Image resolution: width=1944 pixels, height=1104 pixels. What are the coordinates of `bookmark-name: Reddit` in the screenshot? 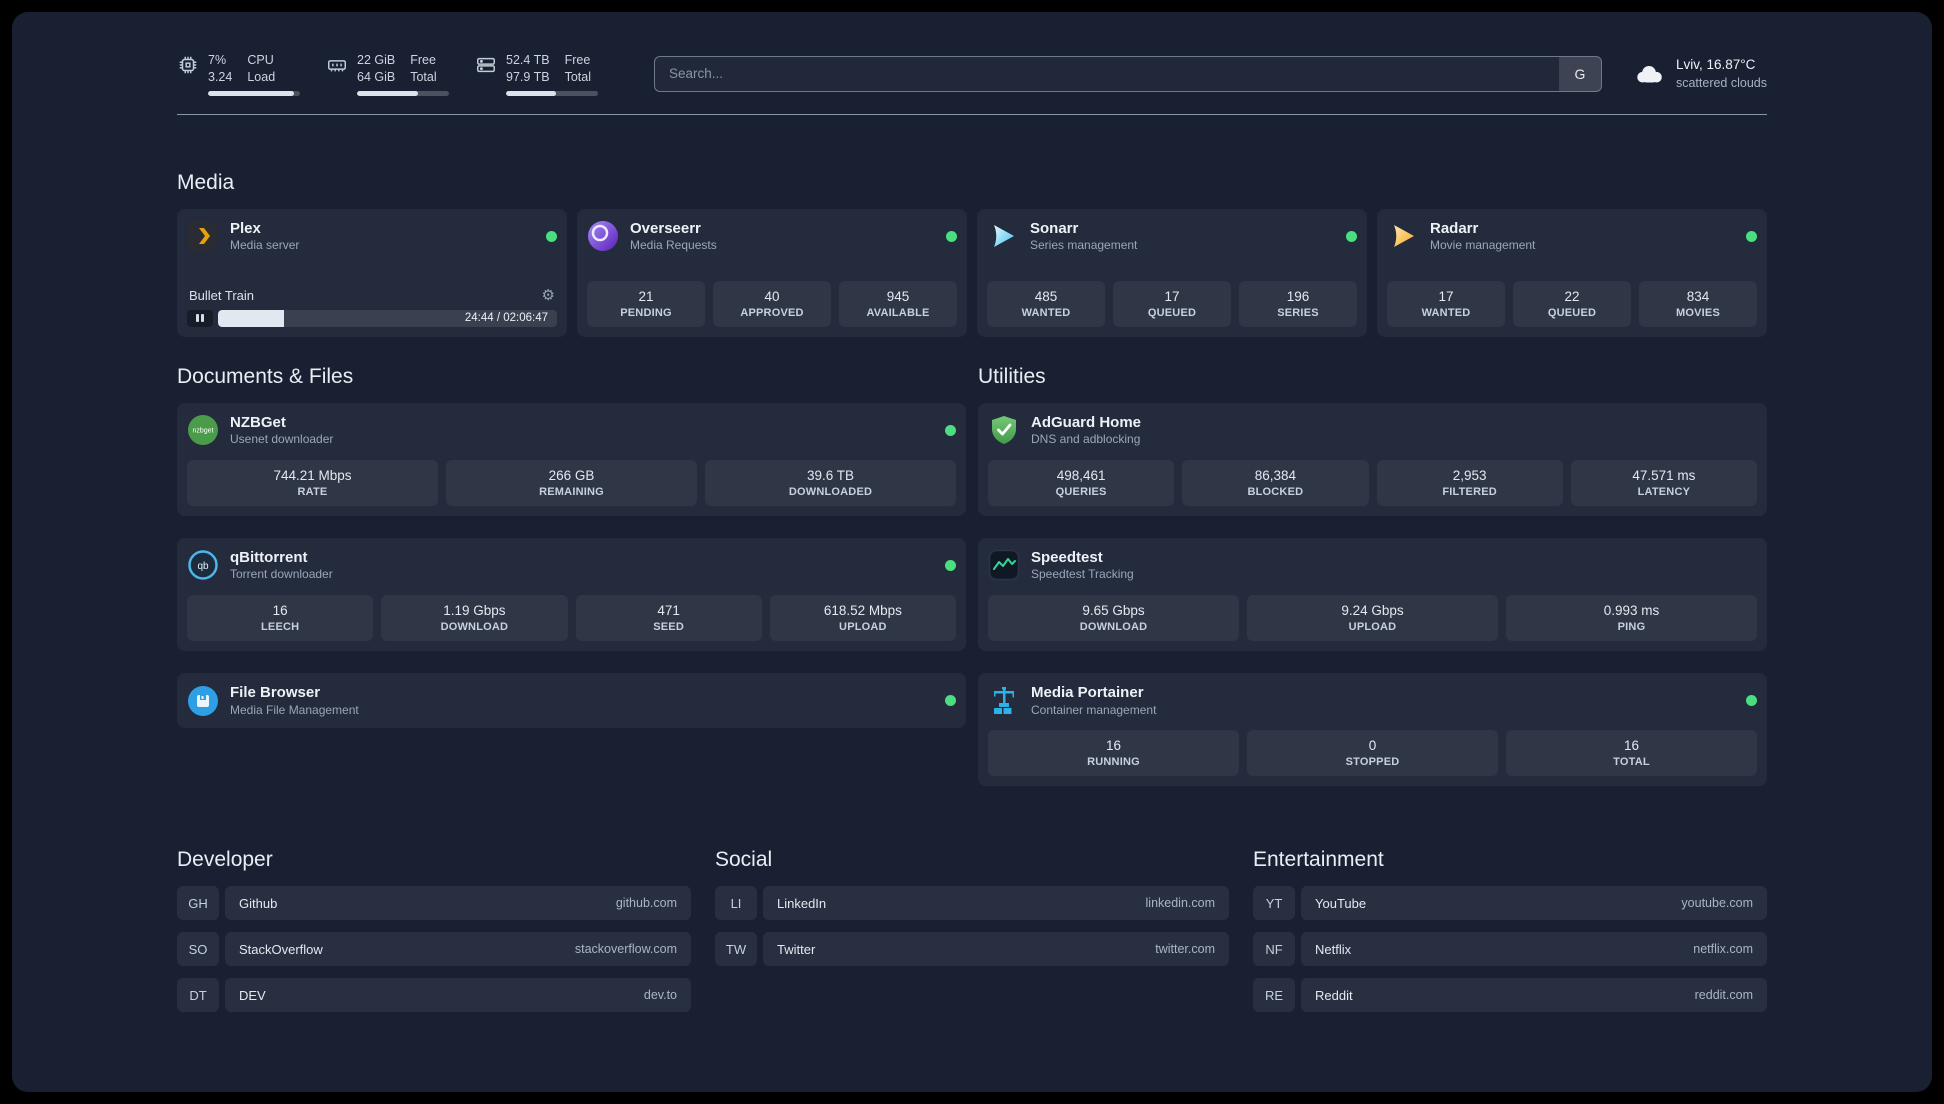 It's located at (1334, 995).